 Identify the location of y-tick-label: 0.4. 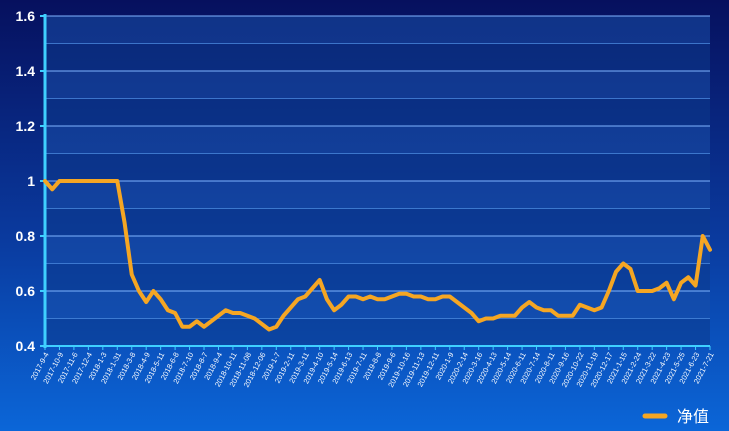
(26, 346).